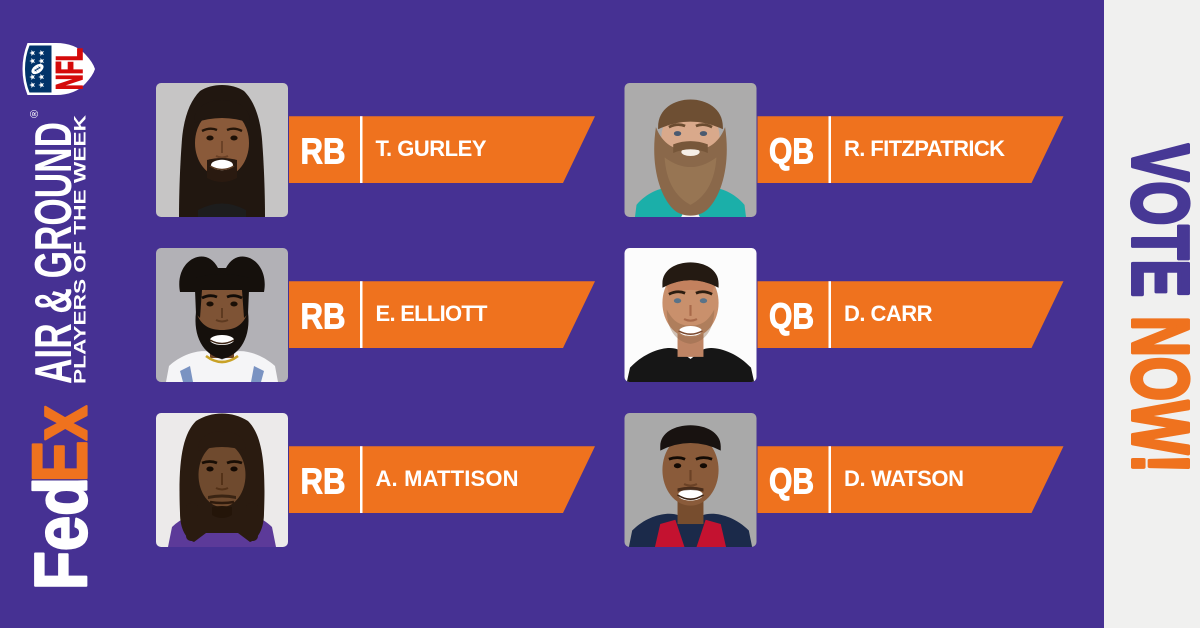 The height and width of the screenshot is (628, 1200). What do you see at coordinates (61, 533) in the screenshot?
I see `svg-text: Fed` at bounding box center [61, 533].